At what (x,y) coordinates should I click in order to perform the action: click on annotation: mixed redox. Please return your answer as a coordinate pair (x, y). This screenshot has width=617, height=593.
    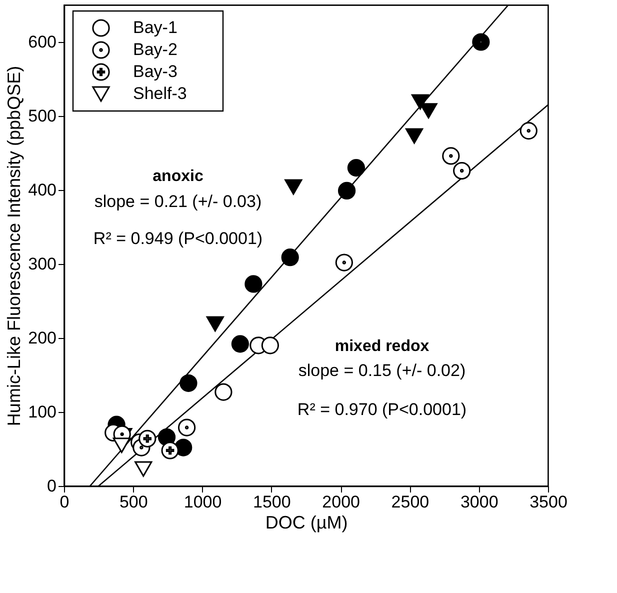
    Looking at the image, I should click on (382, 346).